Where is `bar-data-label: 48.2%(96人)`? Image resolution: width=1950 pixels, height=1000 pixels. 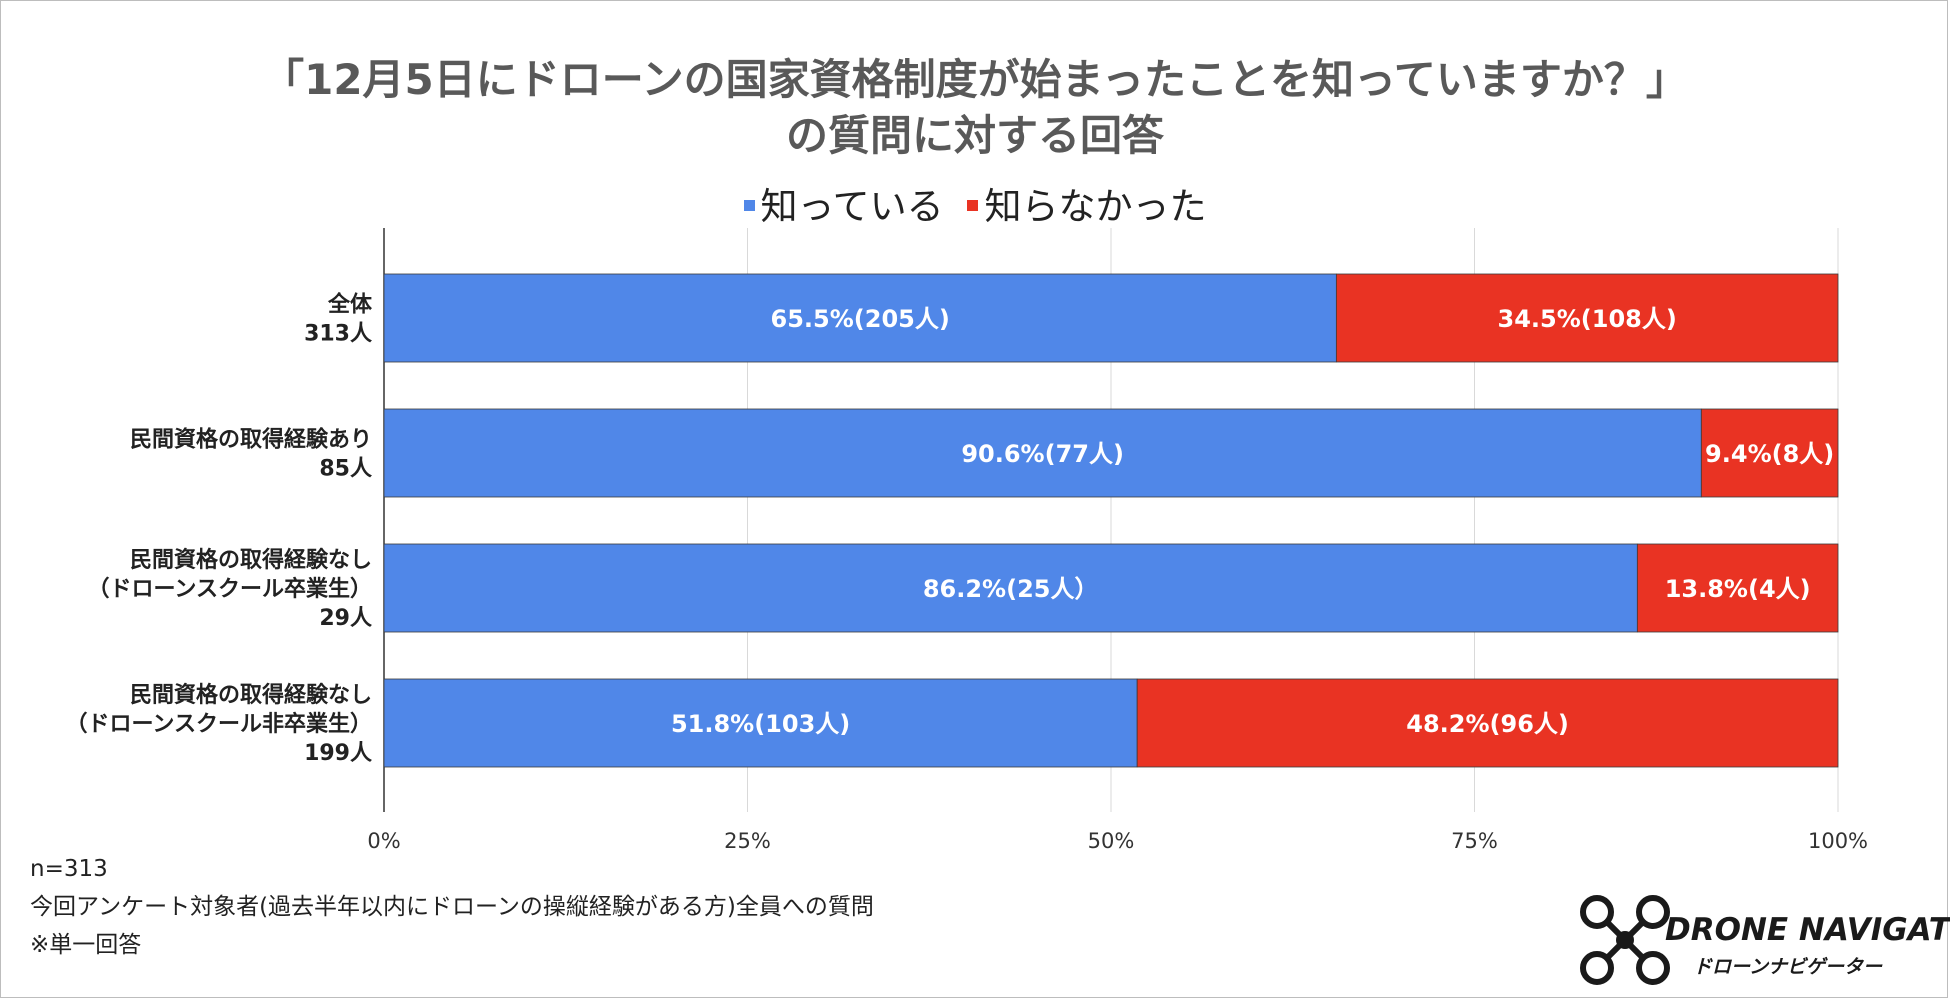 bar-data-label: 48.2%(96人) is located at coordinates (1487, 724).